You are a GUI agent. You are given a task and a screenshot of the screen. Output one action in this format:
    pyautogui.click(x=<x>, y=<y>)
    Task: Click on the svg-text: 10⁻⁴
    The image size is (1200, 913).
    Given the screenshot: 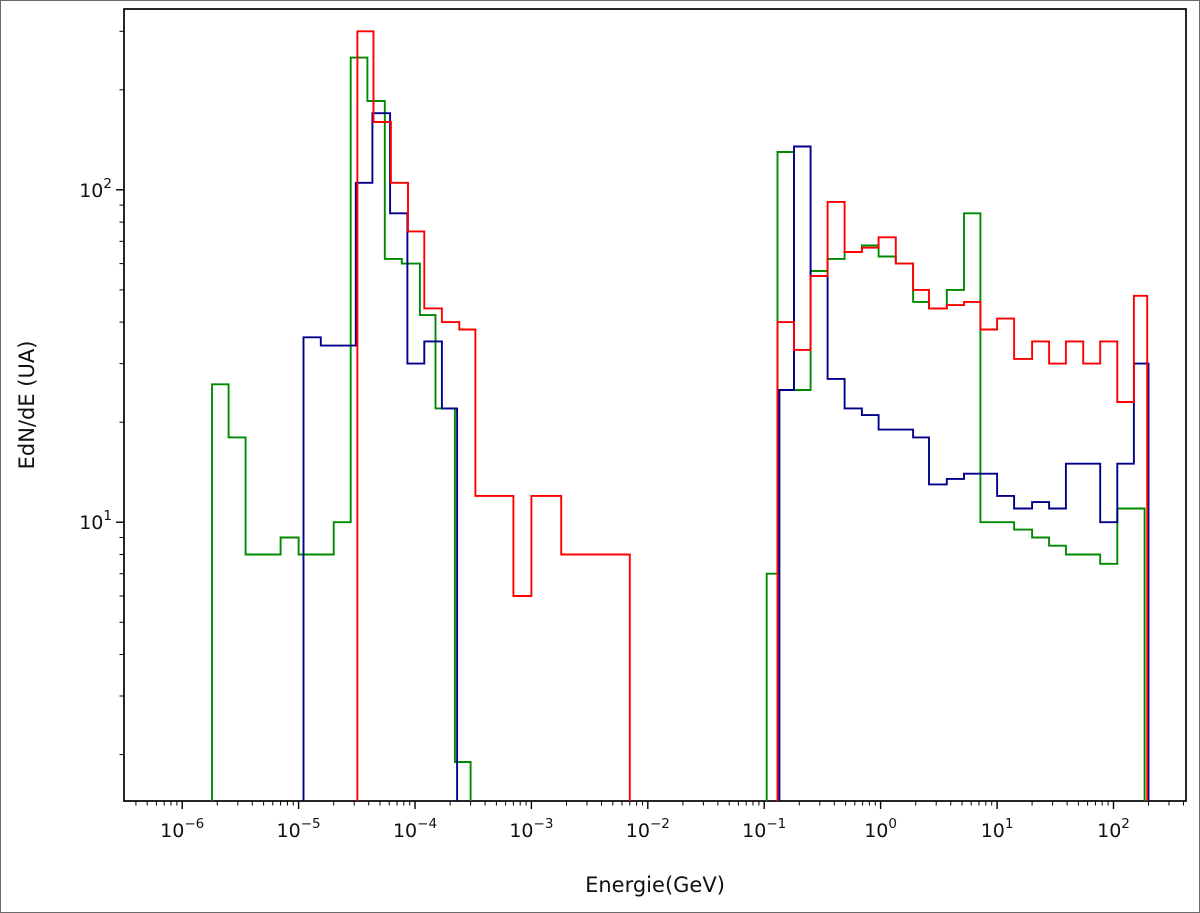 What is the action you would take?
    pyautogui.click(x=415, y=829)
    